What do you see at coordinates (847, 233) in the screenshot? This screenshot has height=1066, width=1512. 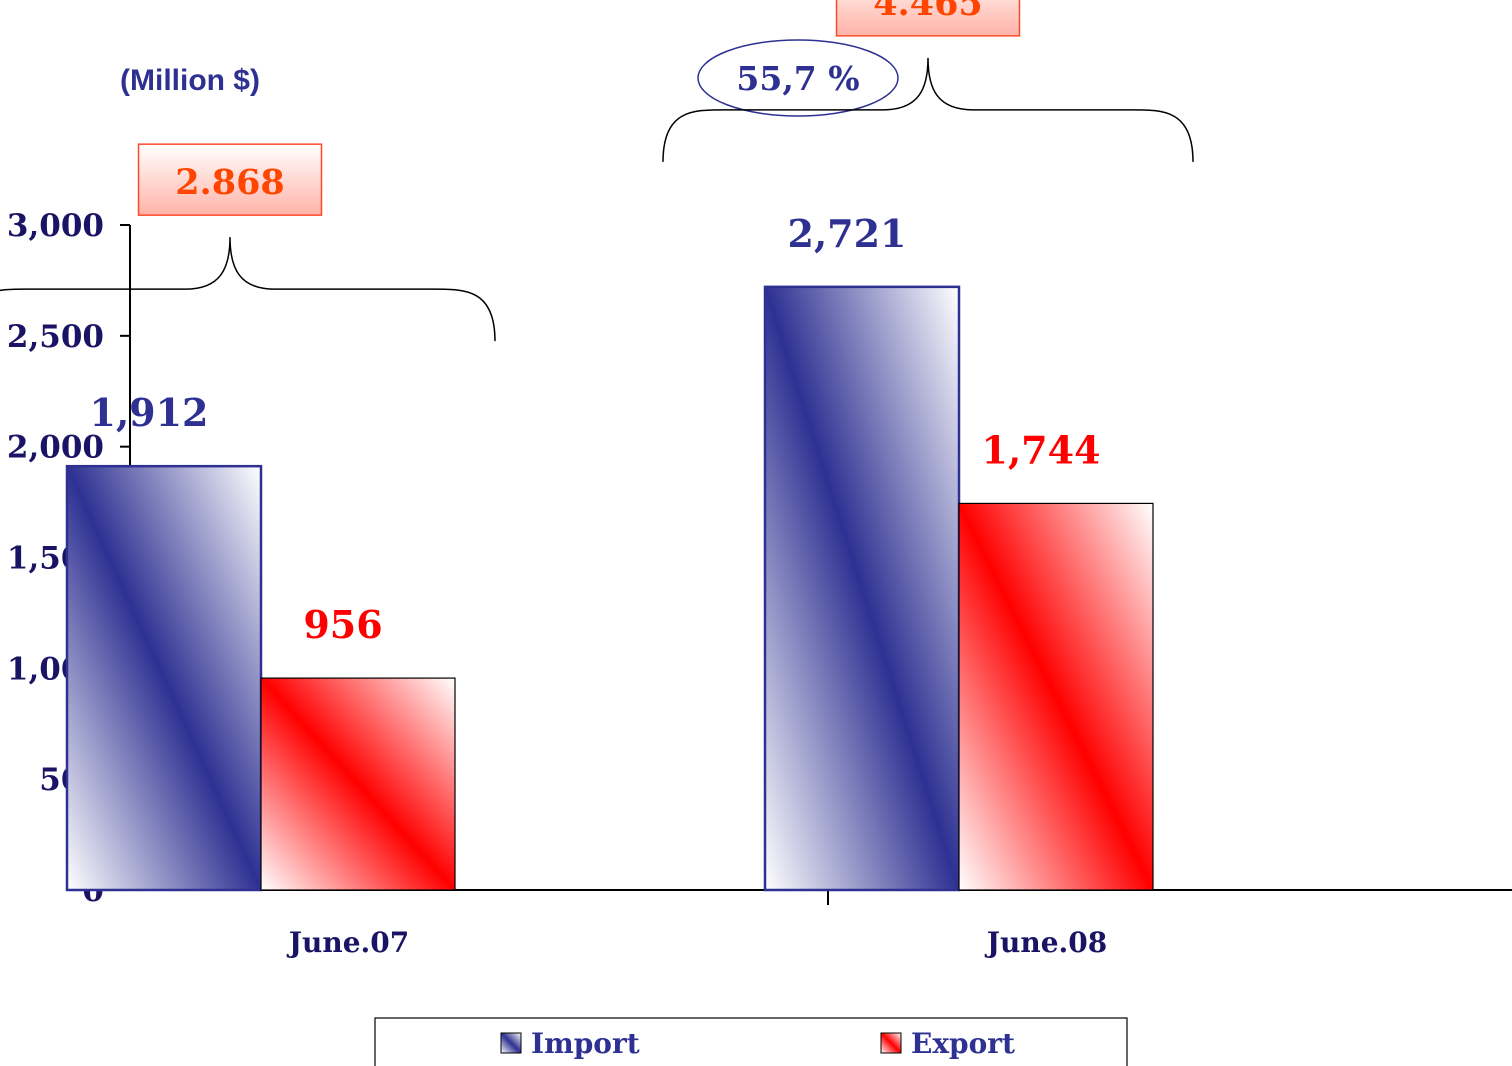 I see `data-label-import: 2,721` at bounding box center [847, 233].